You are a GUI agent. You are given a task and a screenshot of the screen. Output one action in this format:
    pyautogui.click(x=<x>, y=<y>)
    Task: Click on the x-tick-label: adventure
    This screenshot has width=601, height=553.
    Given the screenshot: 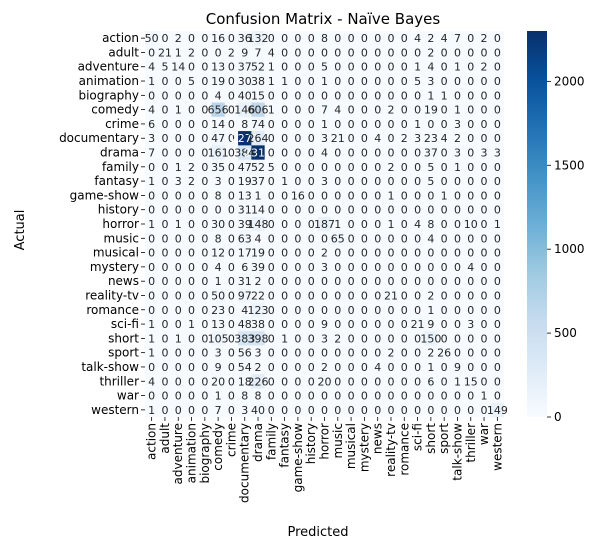 What is the action you would take?
    pyautogui.click(x=178, y=453)
    